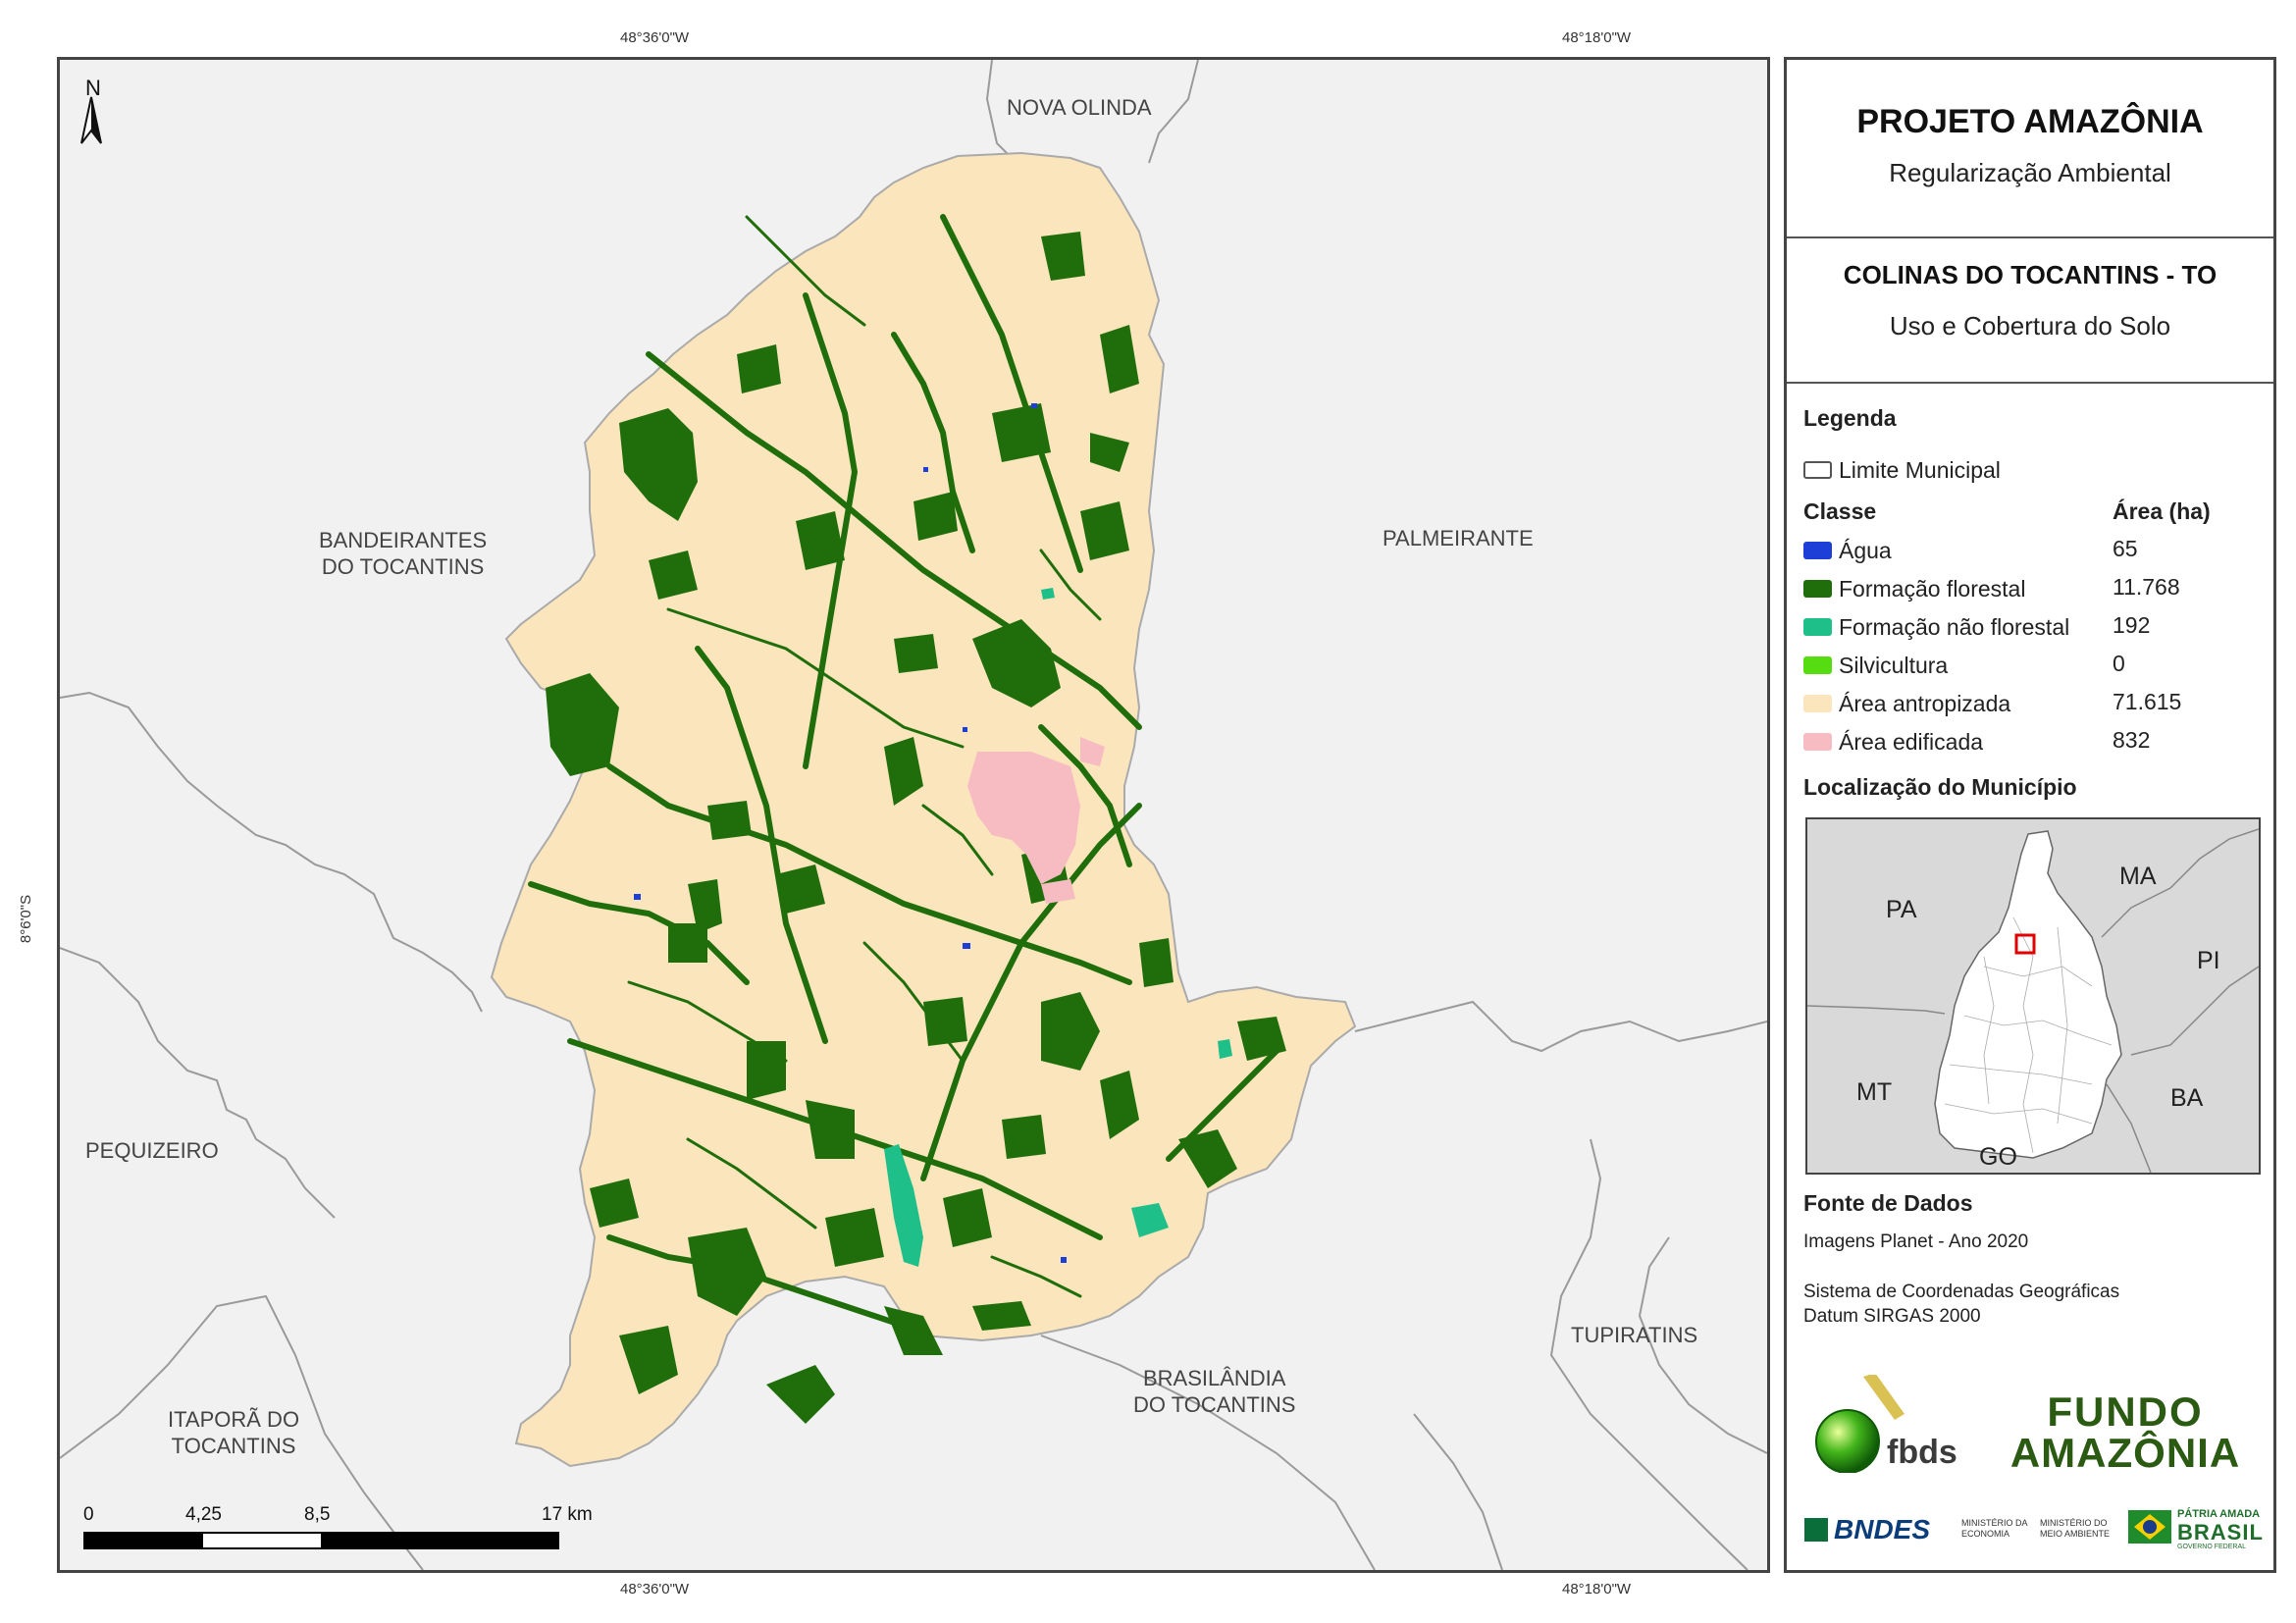  I want to click on nonforest-patches, so click(1058, 927).